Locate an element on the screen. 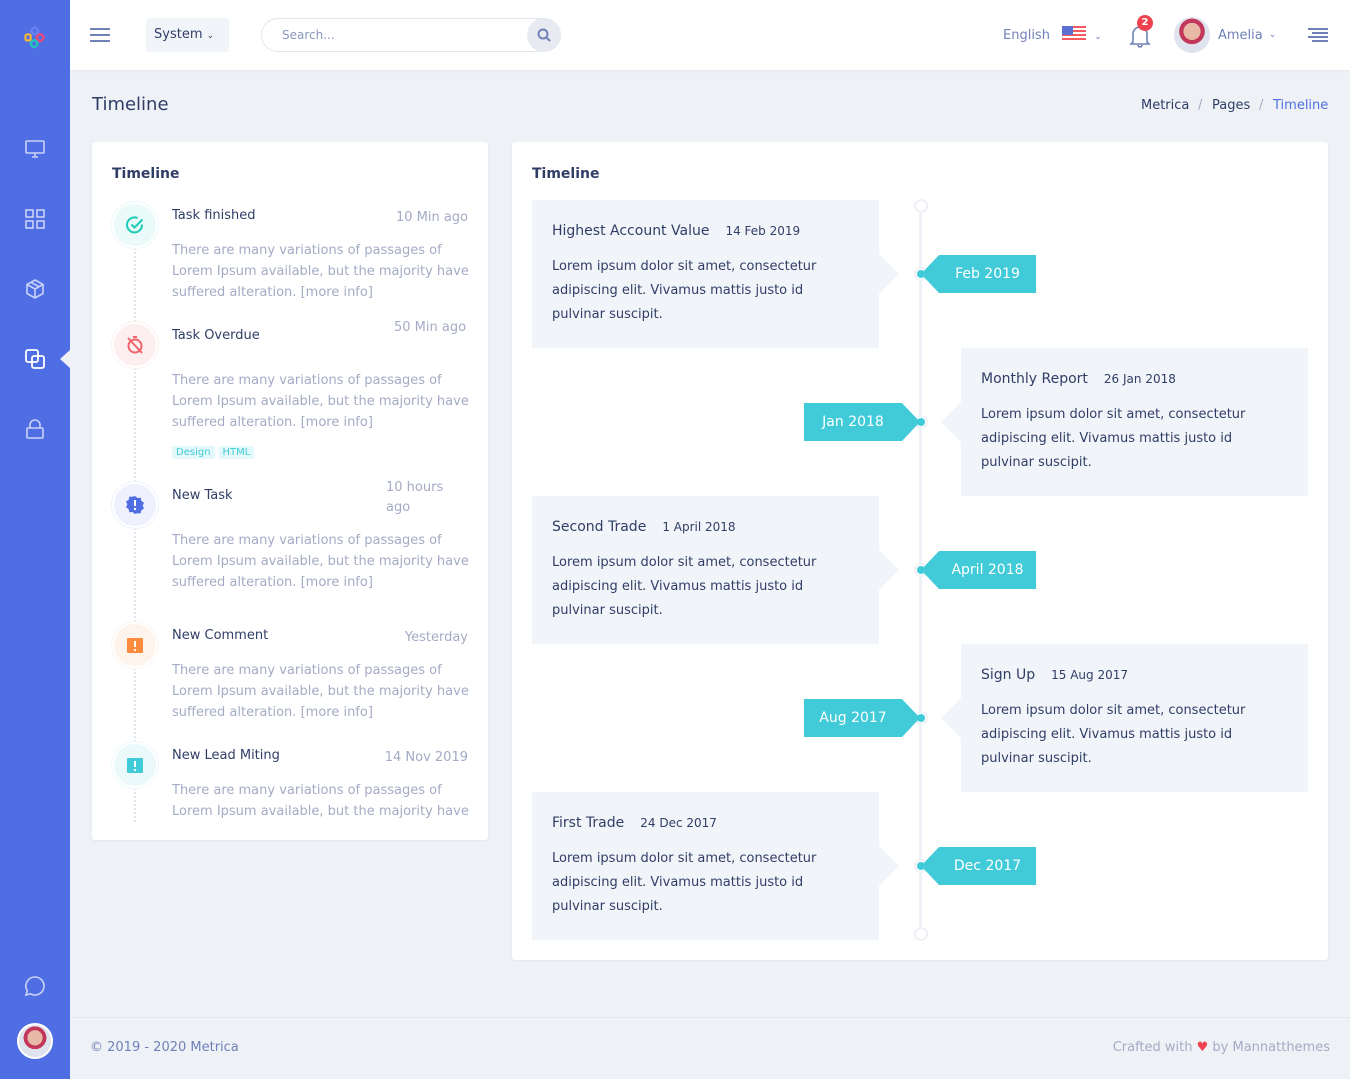  user-menu: Amelia ⌄ is located at coordinates (1225, 35).